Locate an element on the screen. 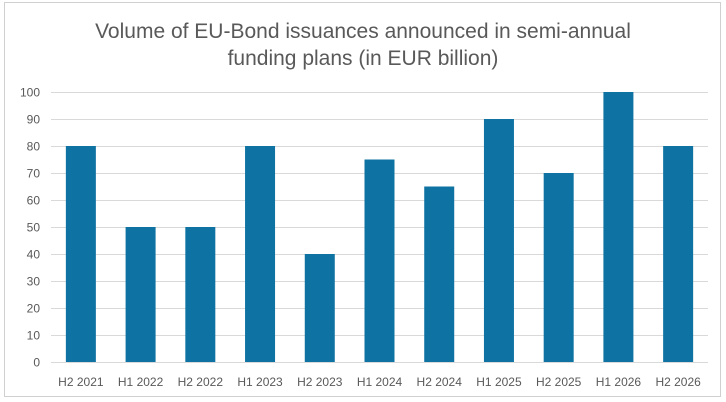  y-tick-label: 60 is located at coordinates (34, 201).